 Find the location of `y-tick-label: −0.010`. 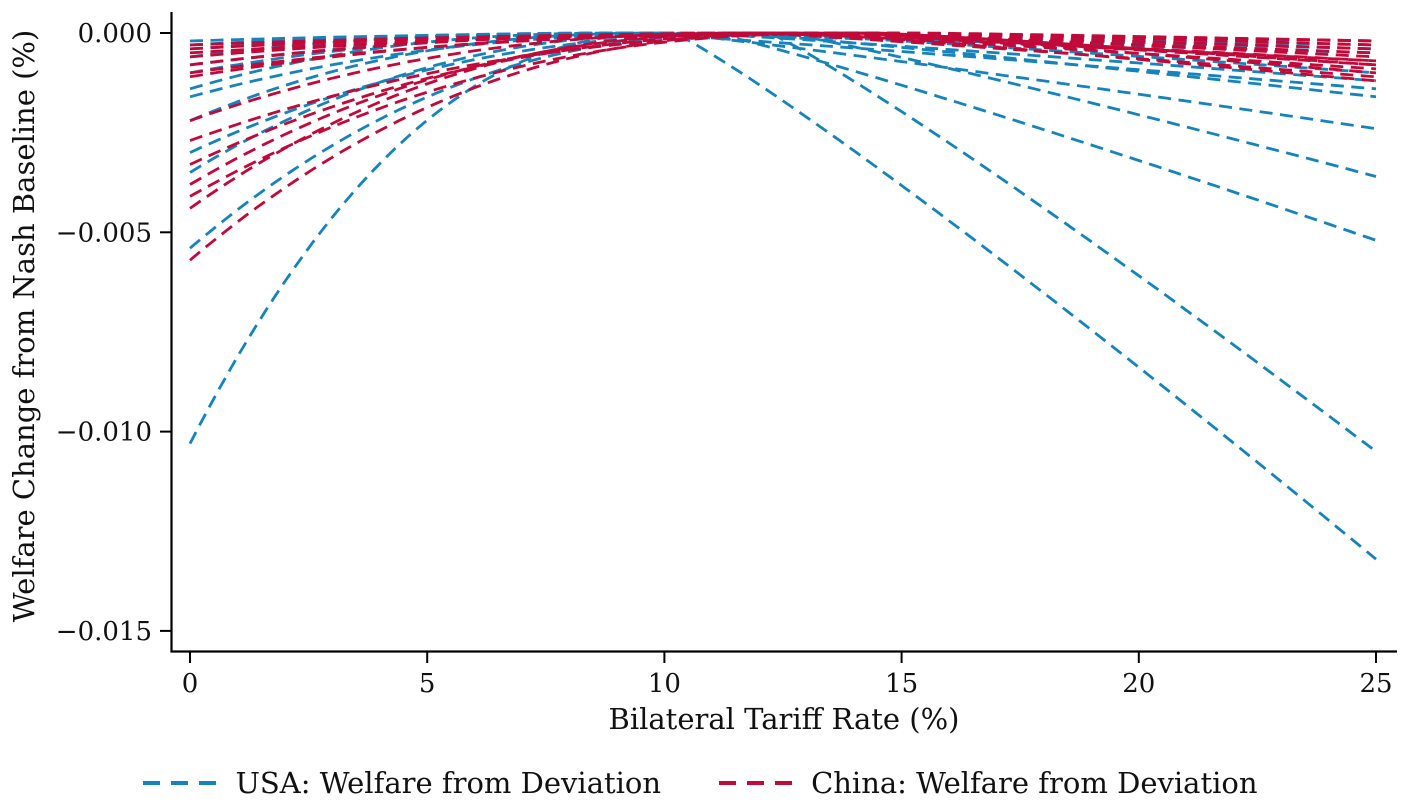

y-tick-label: −0.010 is located at coordinates (104, 433).